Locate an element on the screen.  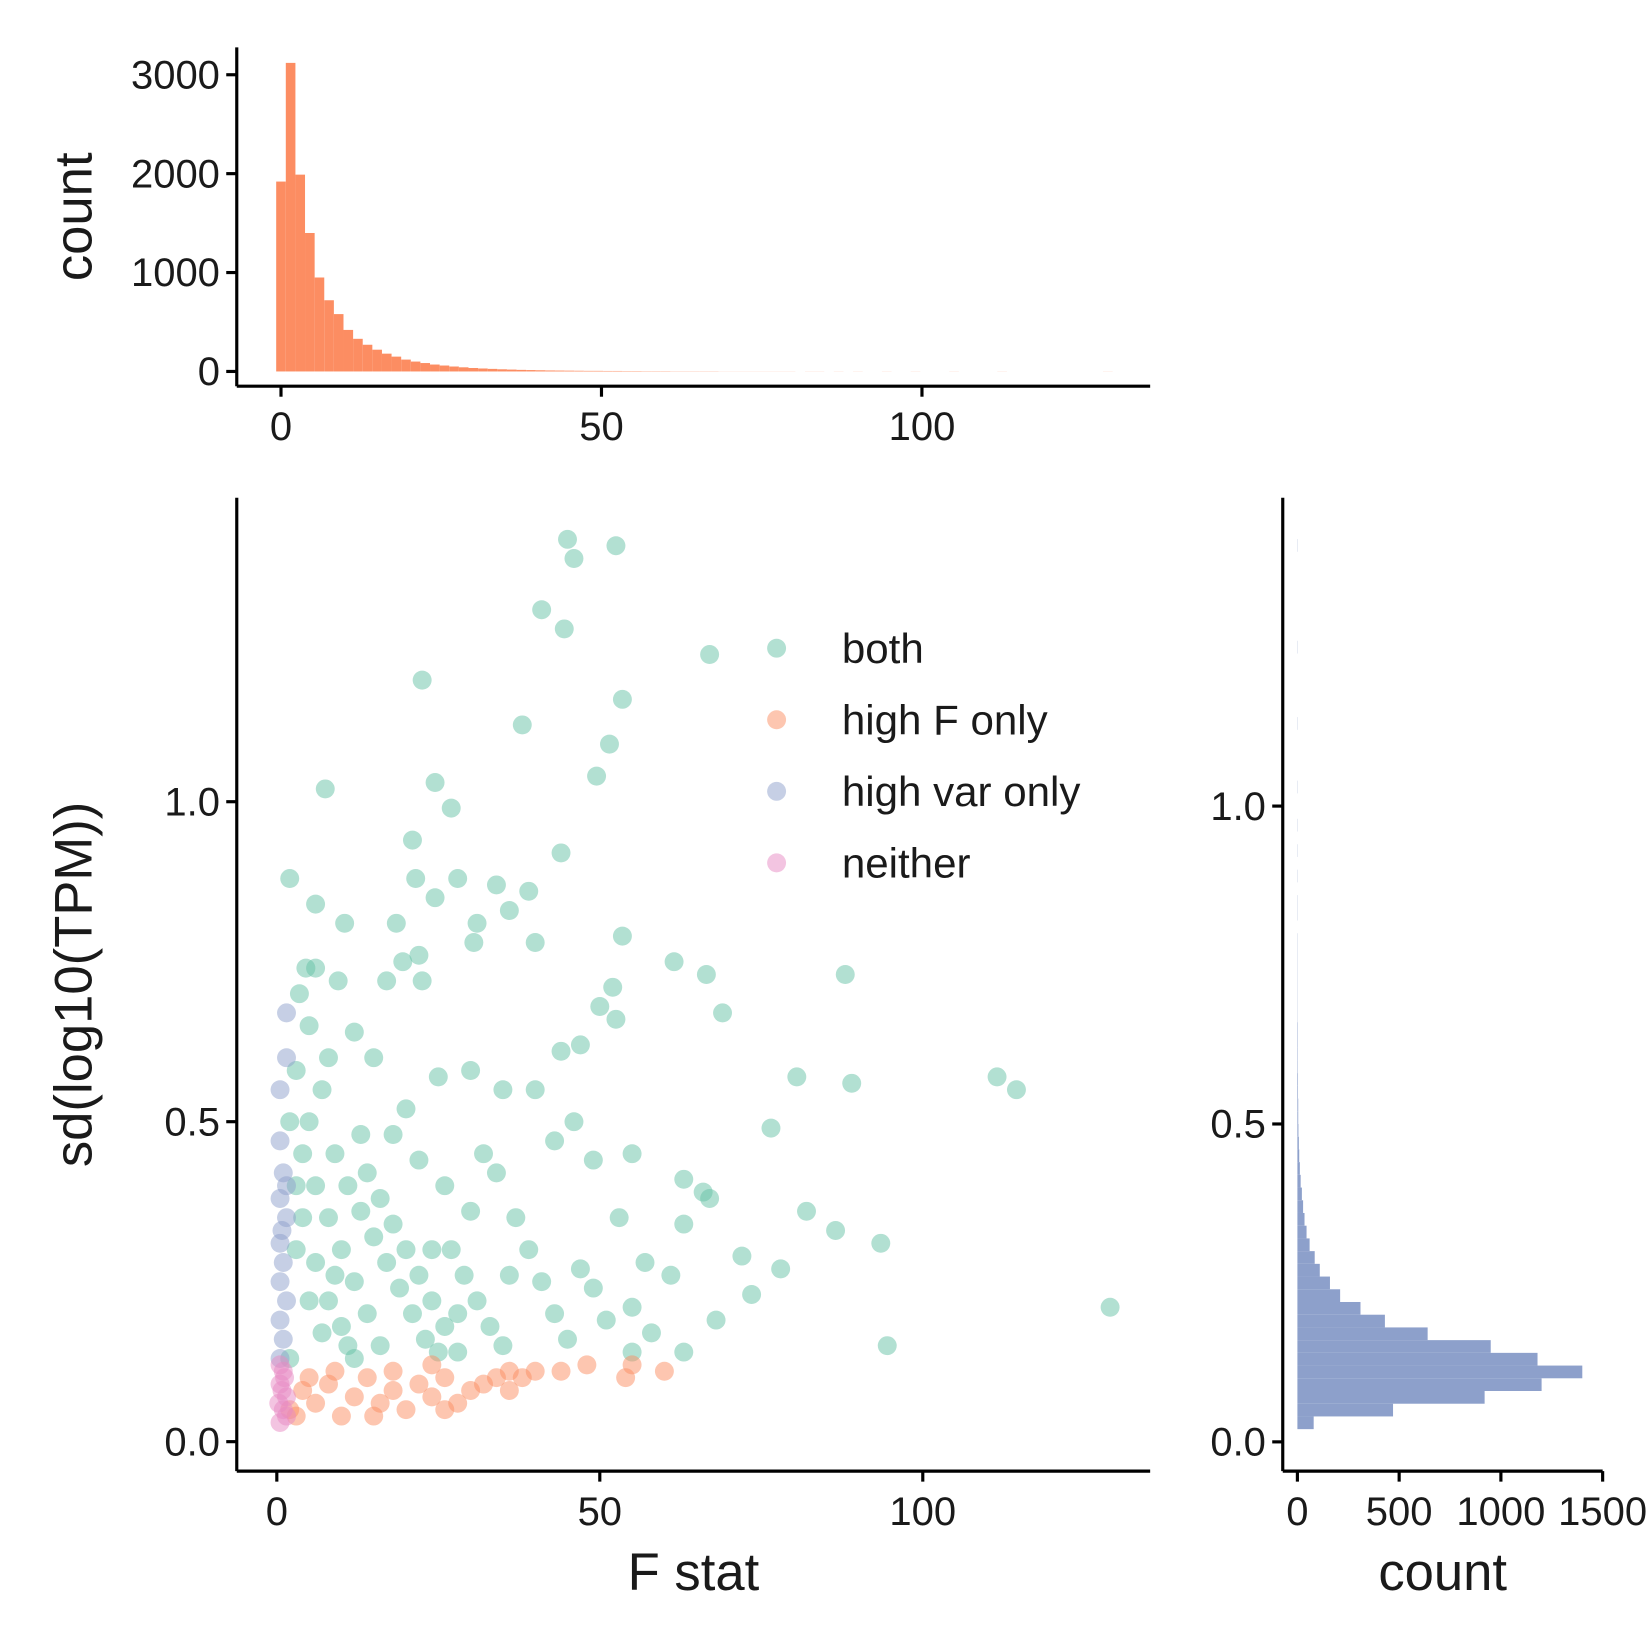
x-axis-title: F stat is located at coordinates (694, 1572).